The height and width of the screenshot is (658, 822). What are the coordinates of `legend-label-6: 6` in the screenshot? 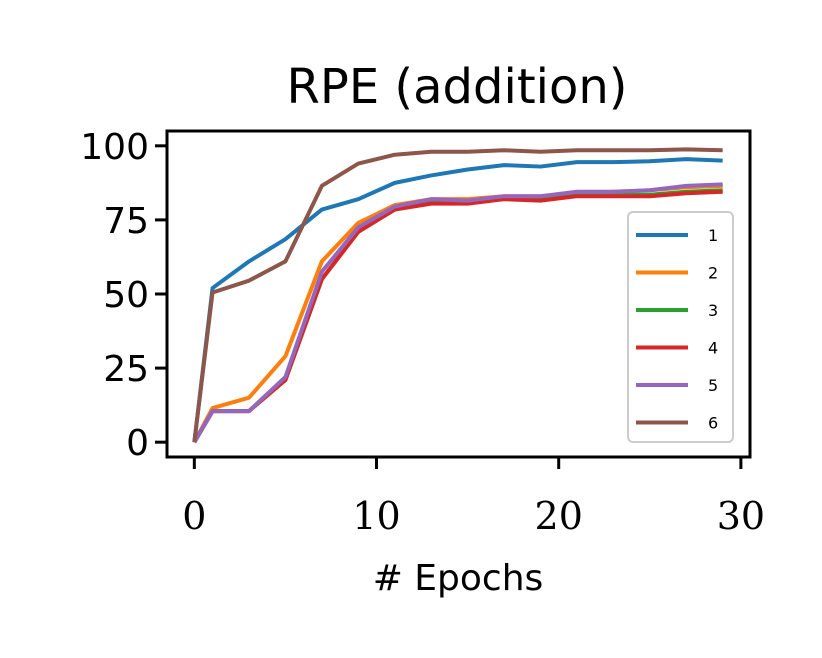 It's located at (713, 423).